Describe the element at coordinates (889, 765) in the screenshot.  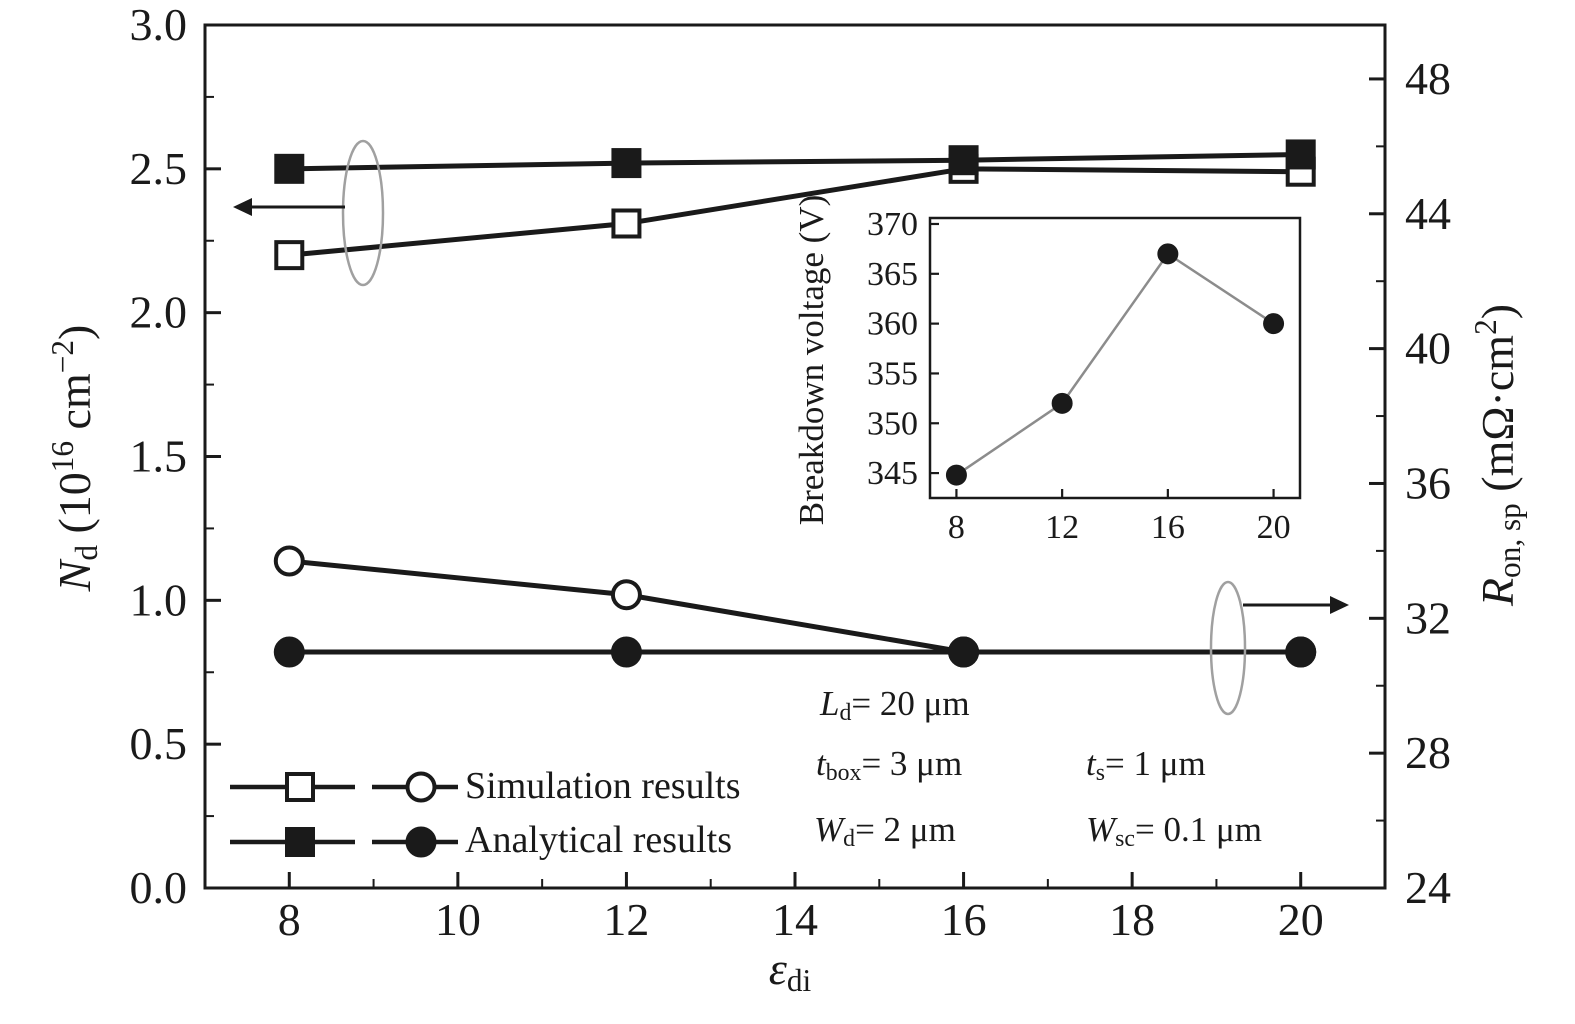
I see `annotation-tbox: tbox= 3 μm` at that location.